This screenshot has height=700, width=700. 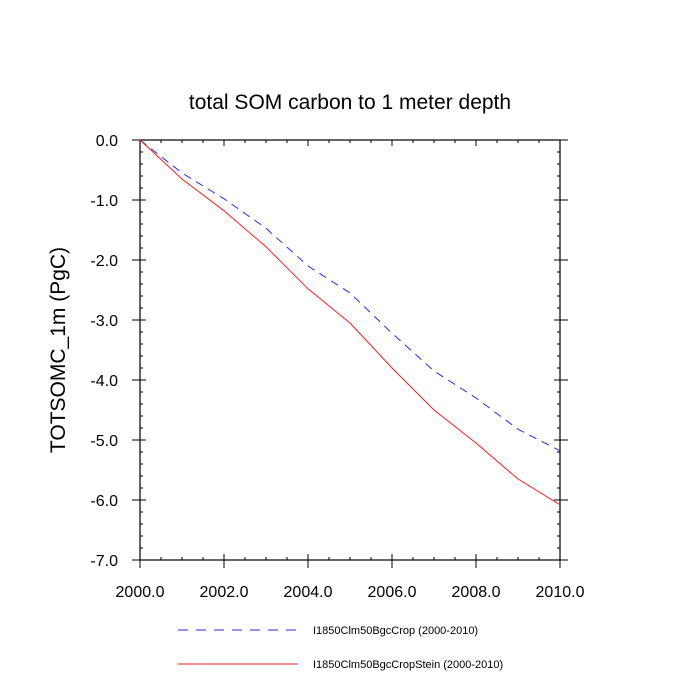 I want to click on x-tick-label: 2004.0, so click(x=308, y=592).